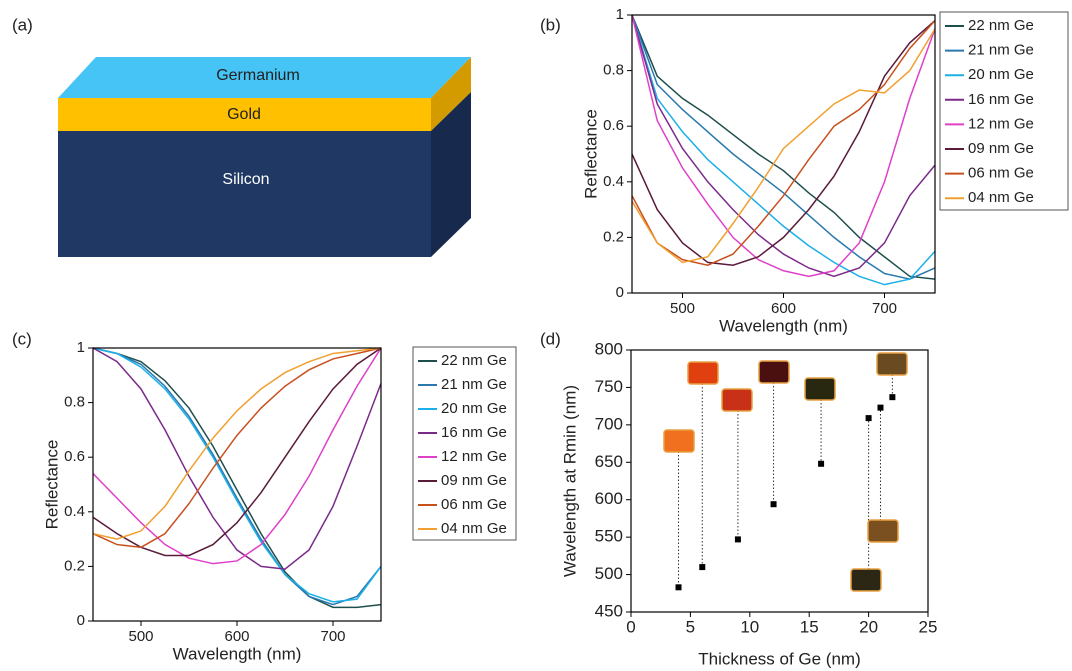  I want to click on layer-label: Gold, so click(244, 114).